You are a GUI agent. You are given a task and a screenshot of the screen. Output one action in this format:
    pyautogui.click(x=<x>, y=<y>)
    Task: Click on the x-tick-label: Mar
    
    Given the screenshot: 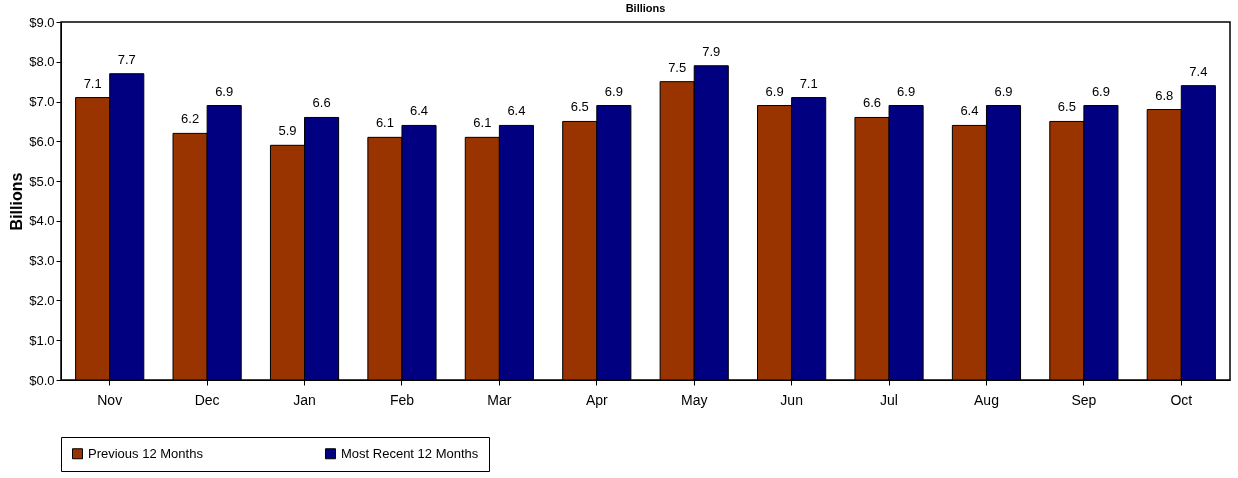 What is the action you would take?
    pyautogui.click(x=499, y=399)
    